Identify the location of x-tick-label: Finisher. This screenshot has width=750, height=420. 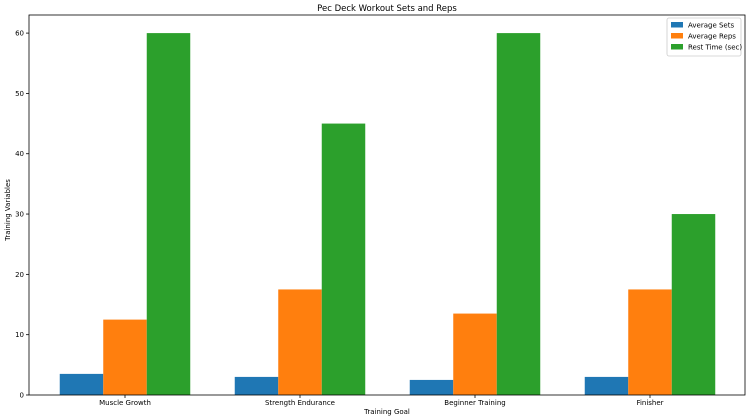
(649, 403).